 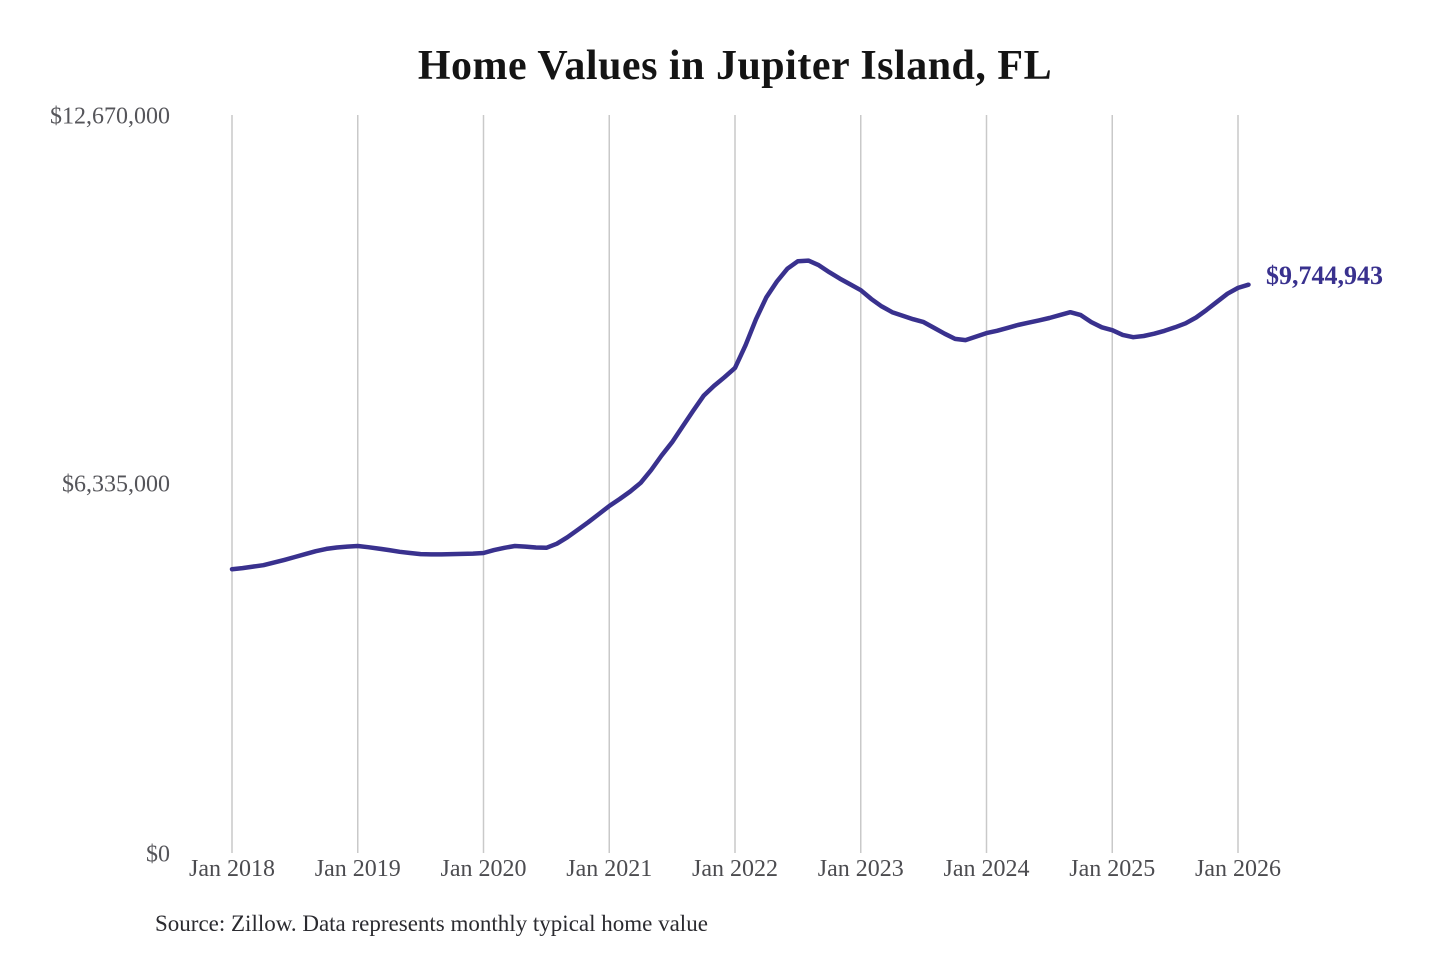 I want to click on x-axis-label: Jan 2019, so click(x=357, y=869).